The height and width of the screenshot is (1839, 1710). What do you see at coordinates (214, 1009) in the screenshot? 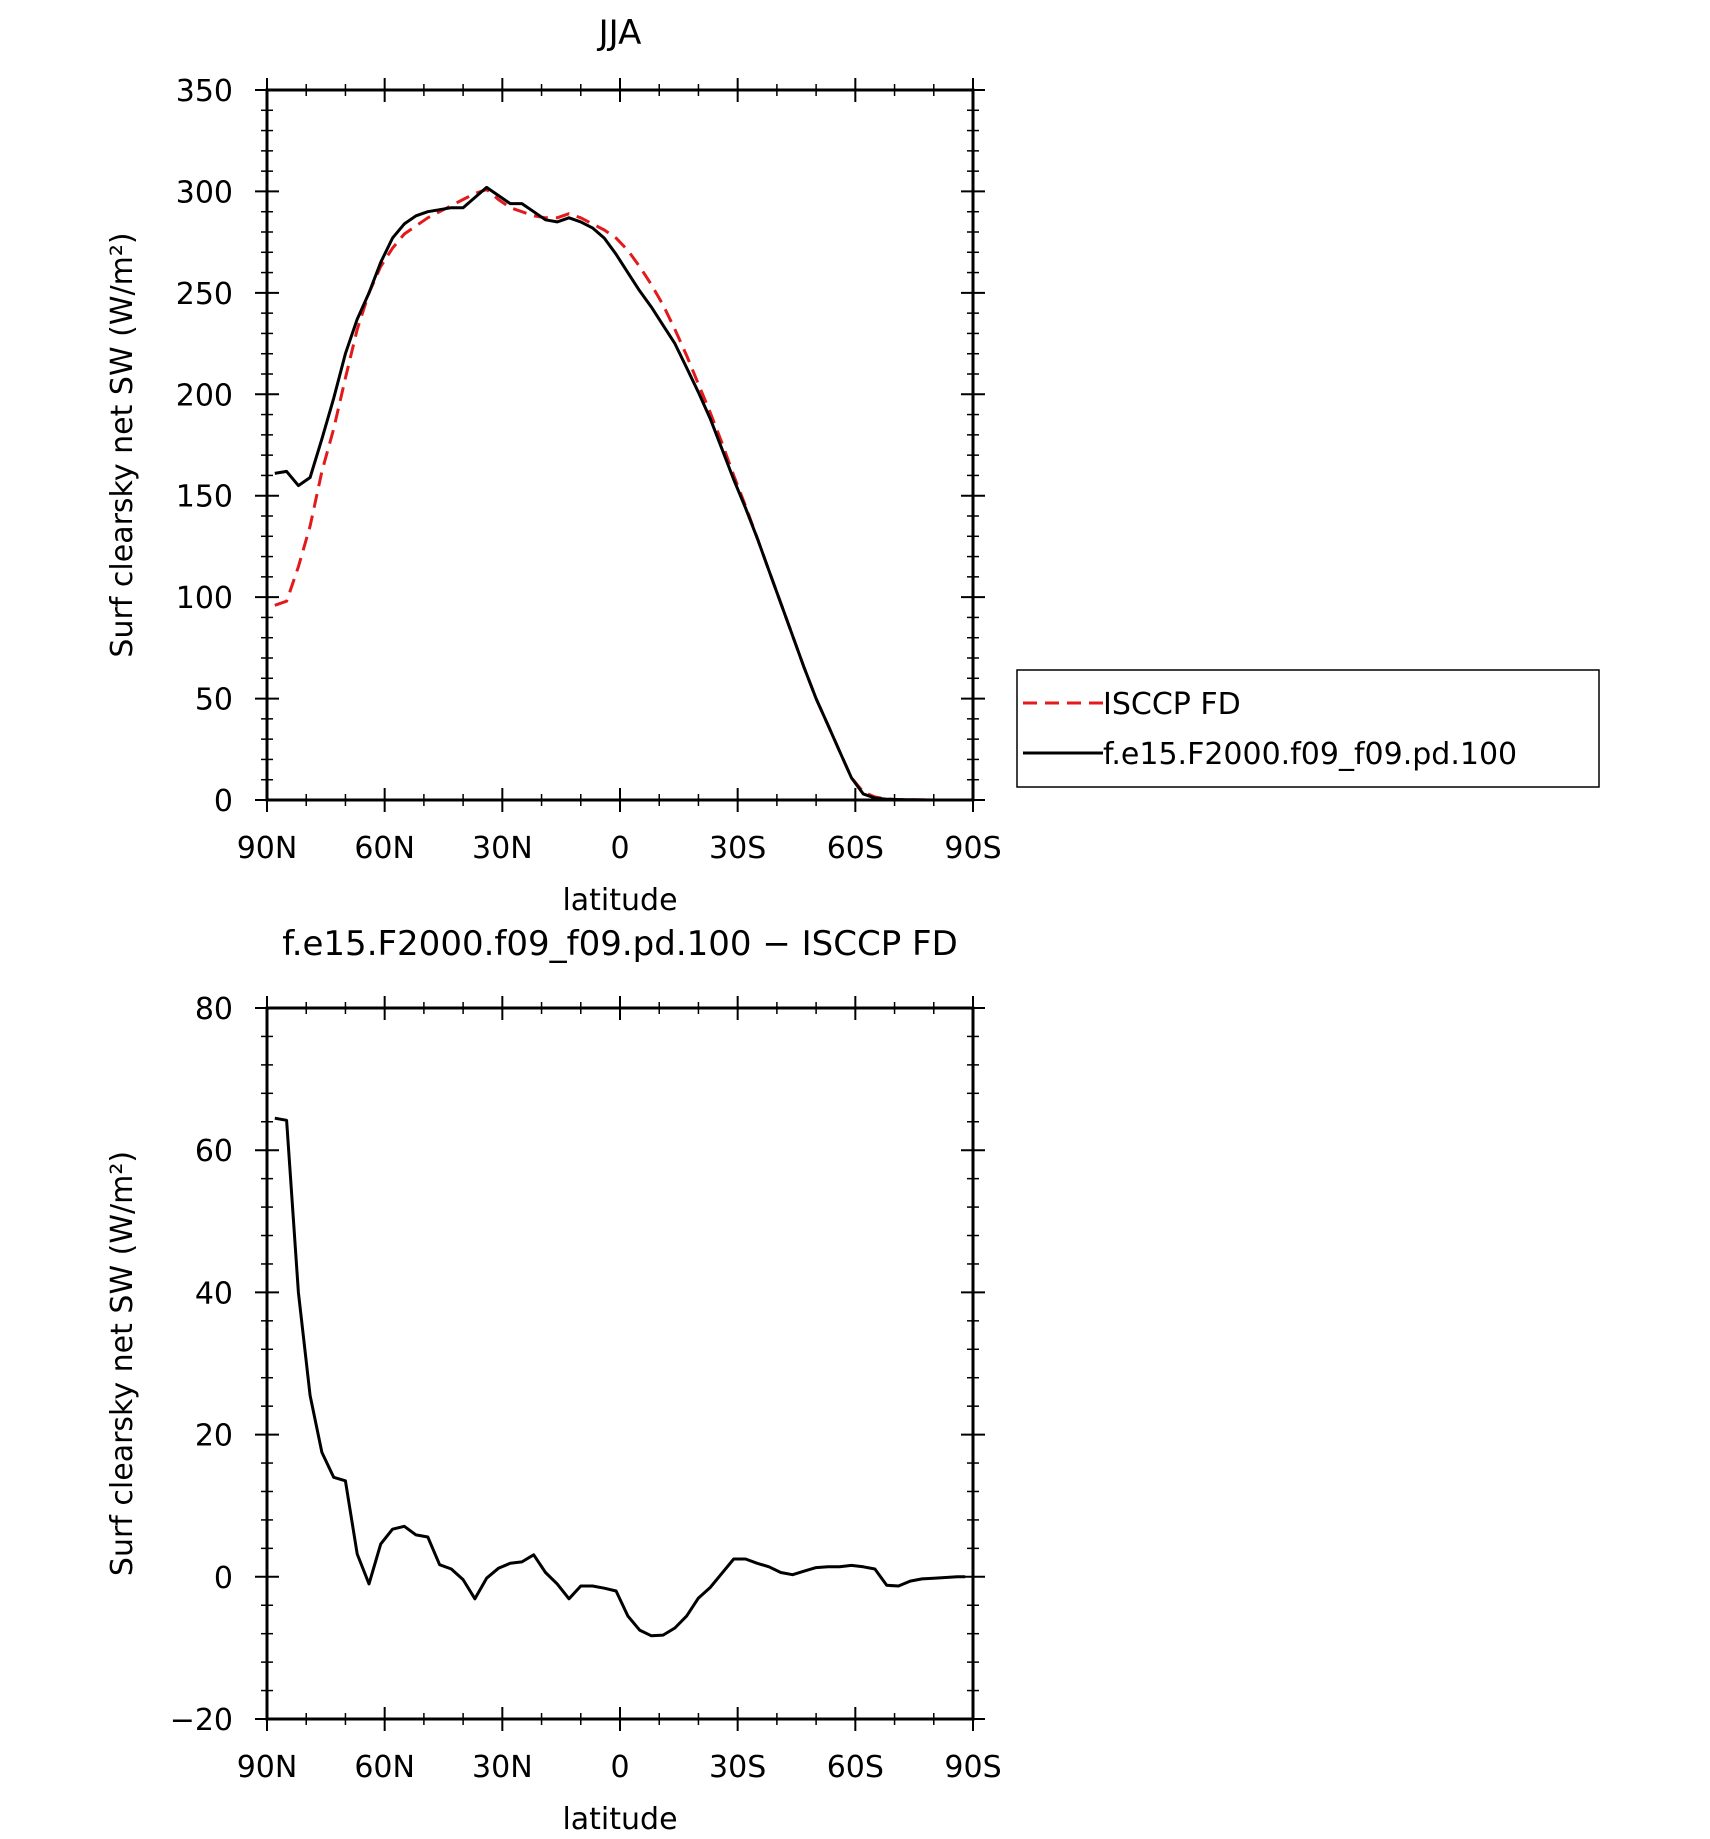
I see `y-tick-label: 80` at bounding box center [214, 1009].